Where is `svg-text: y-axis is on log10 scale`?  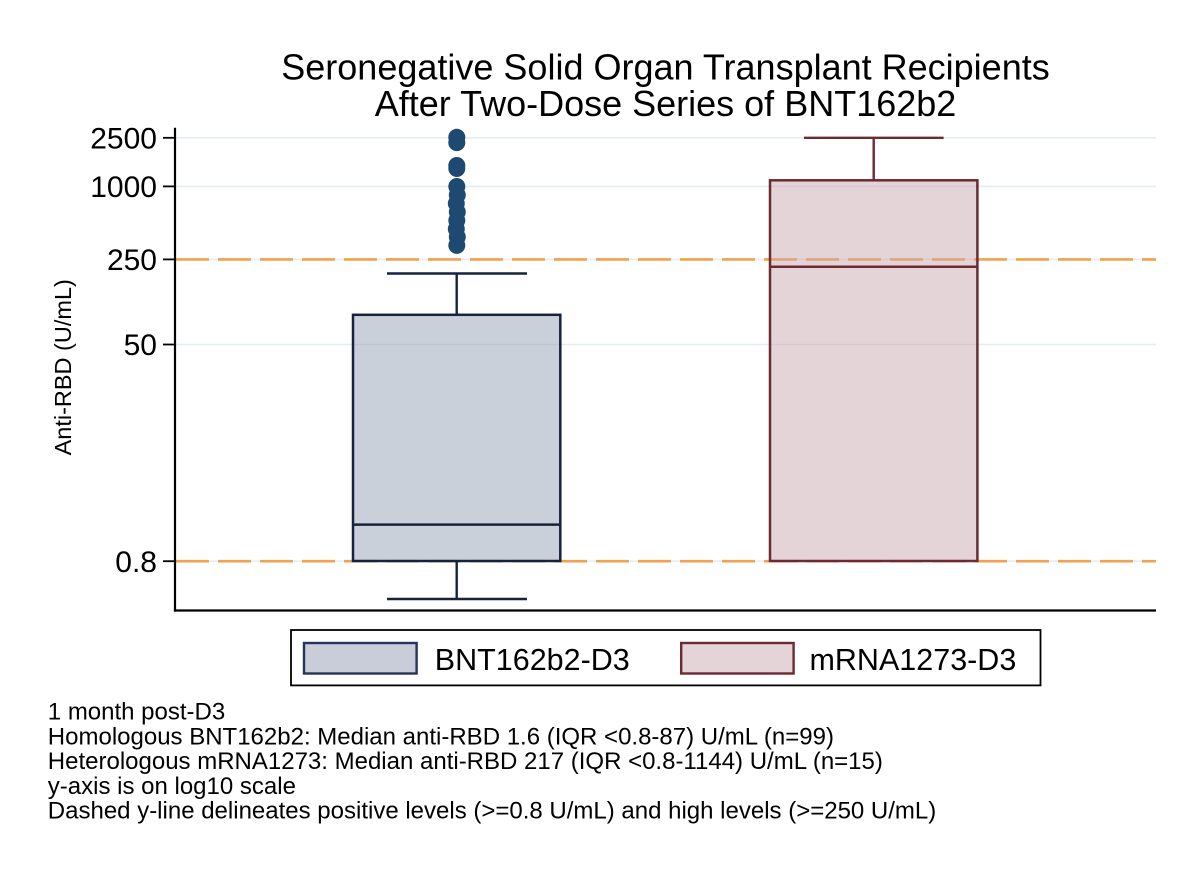 svg-text: y-axis is on log10 scale is located at coordinates (172, 786).